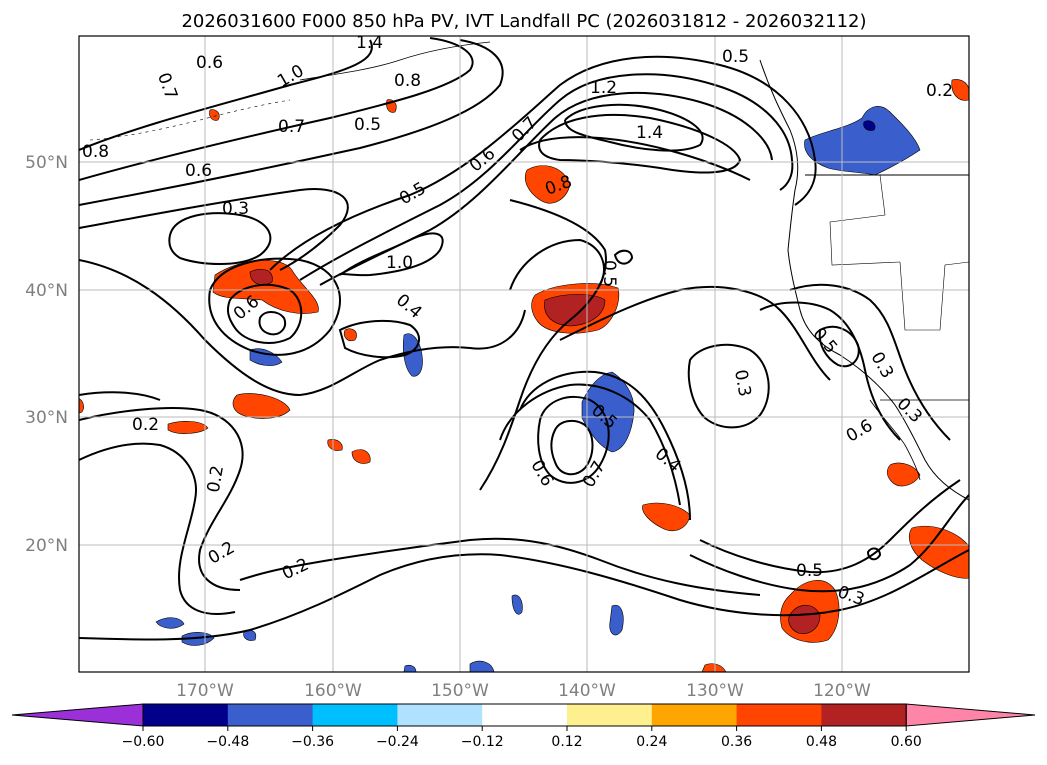 The width and height of the screenshot is (1047, 765). I want to click on lat-label: 30°N, so click(46, 418).